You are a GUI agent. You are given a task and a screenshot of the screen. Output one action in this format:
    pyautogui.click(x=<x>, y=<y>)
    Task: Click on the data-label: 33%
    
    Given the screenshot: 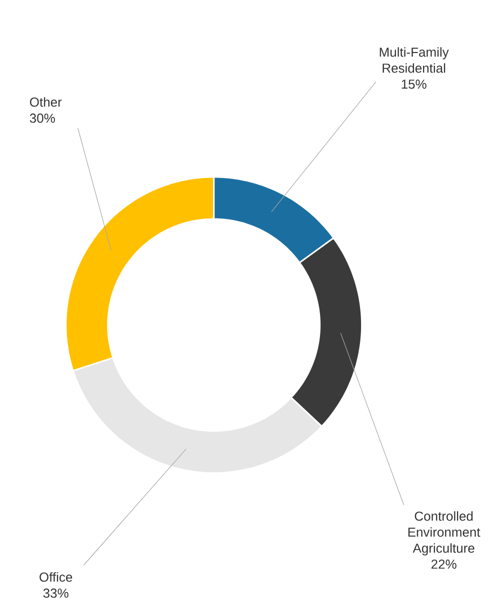 What is the action you would take?
    pyautogui.click(x=55, y=593)
    